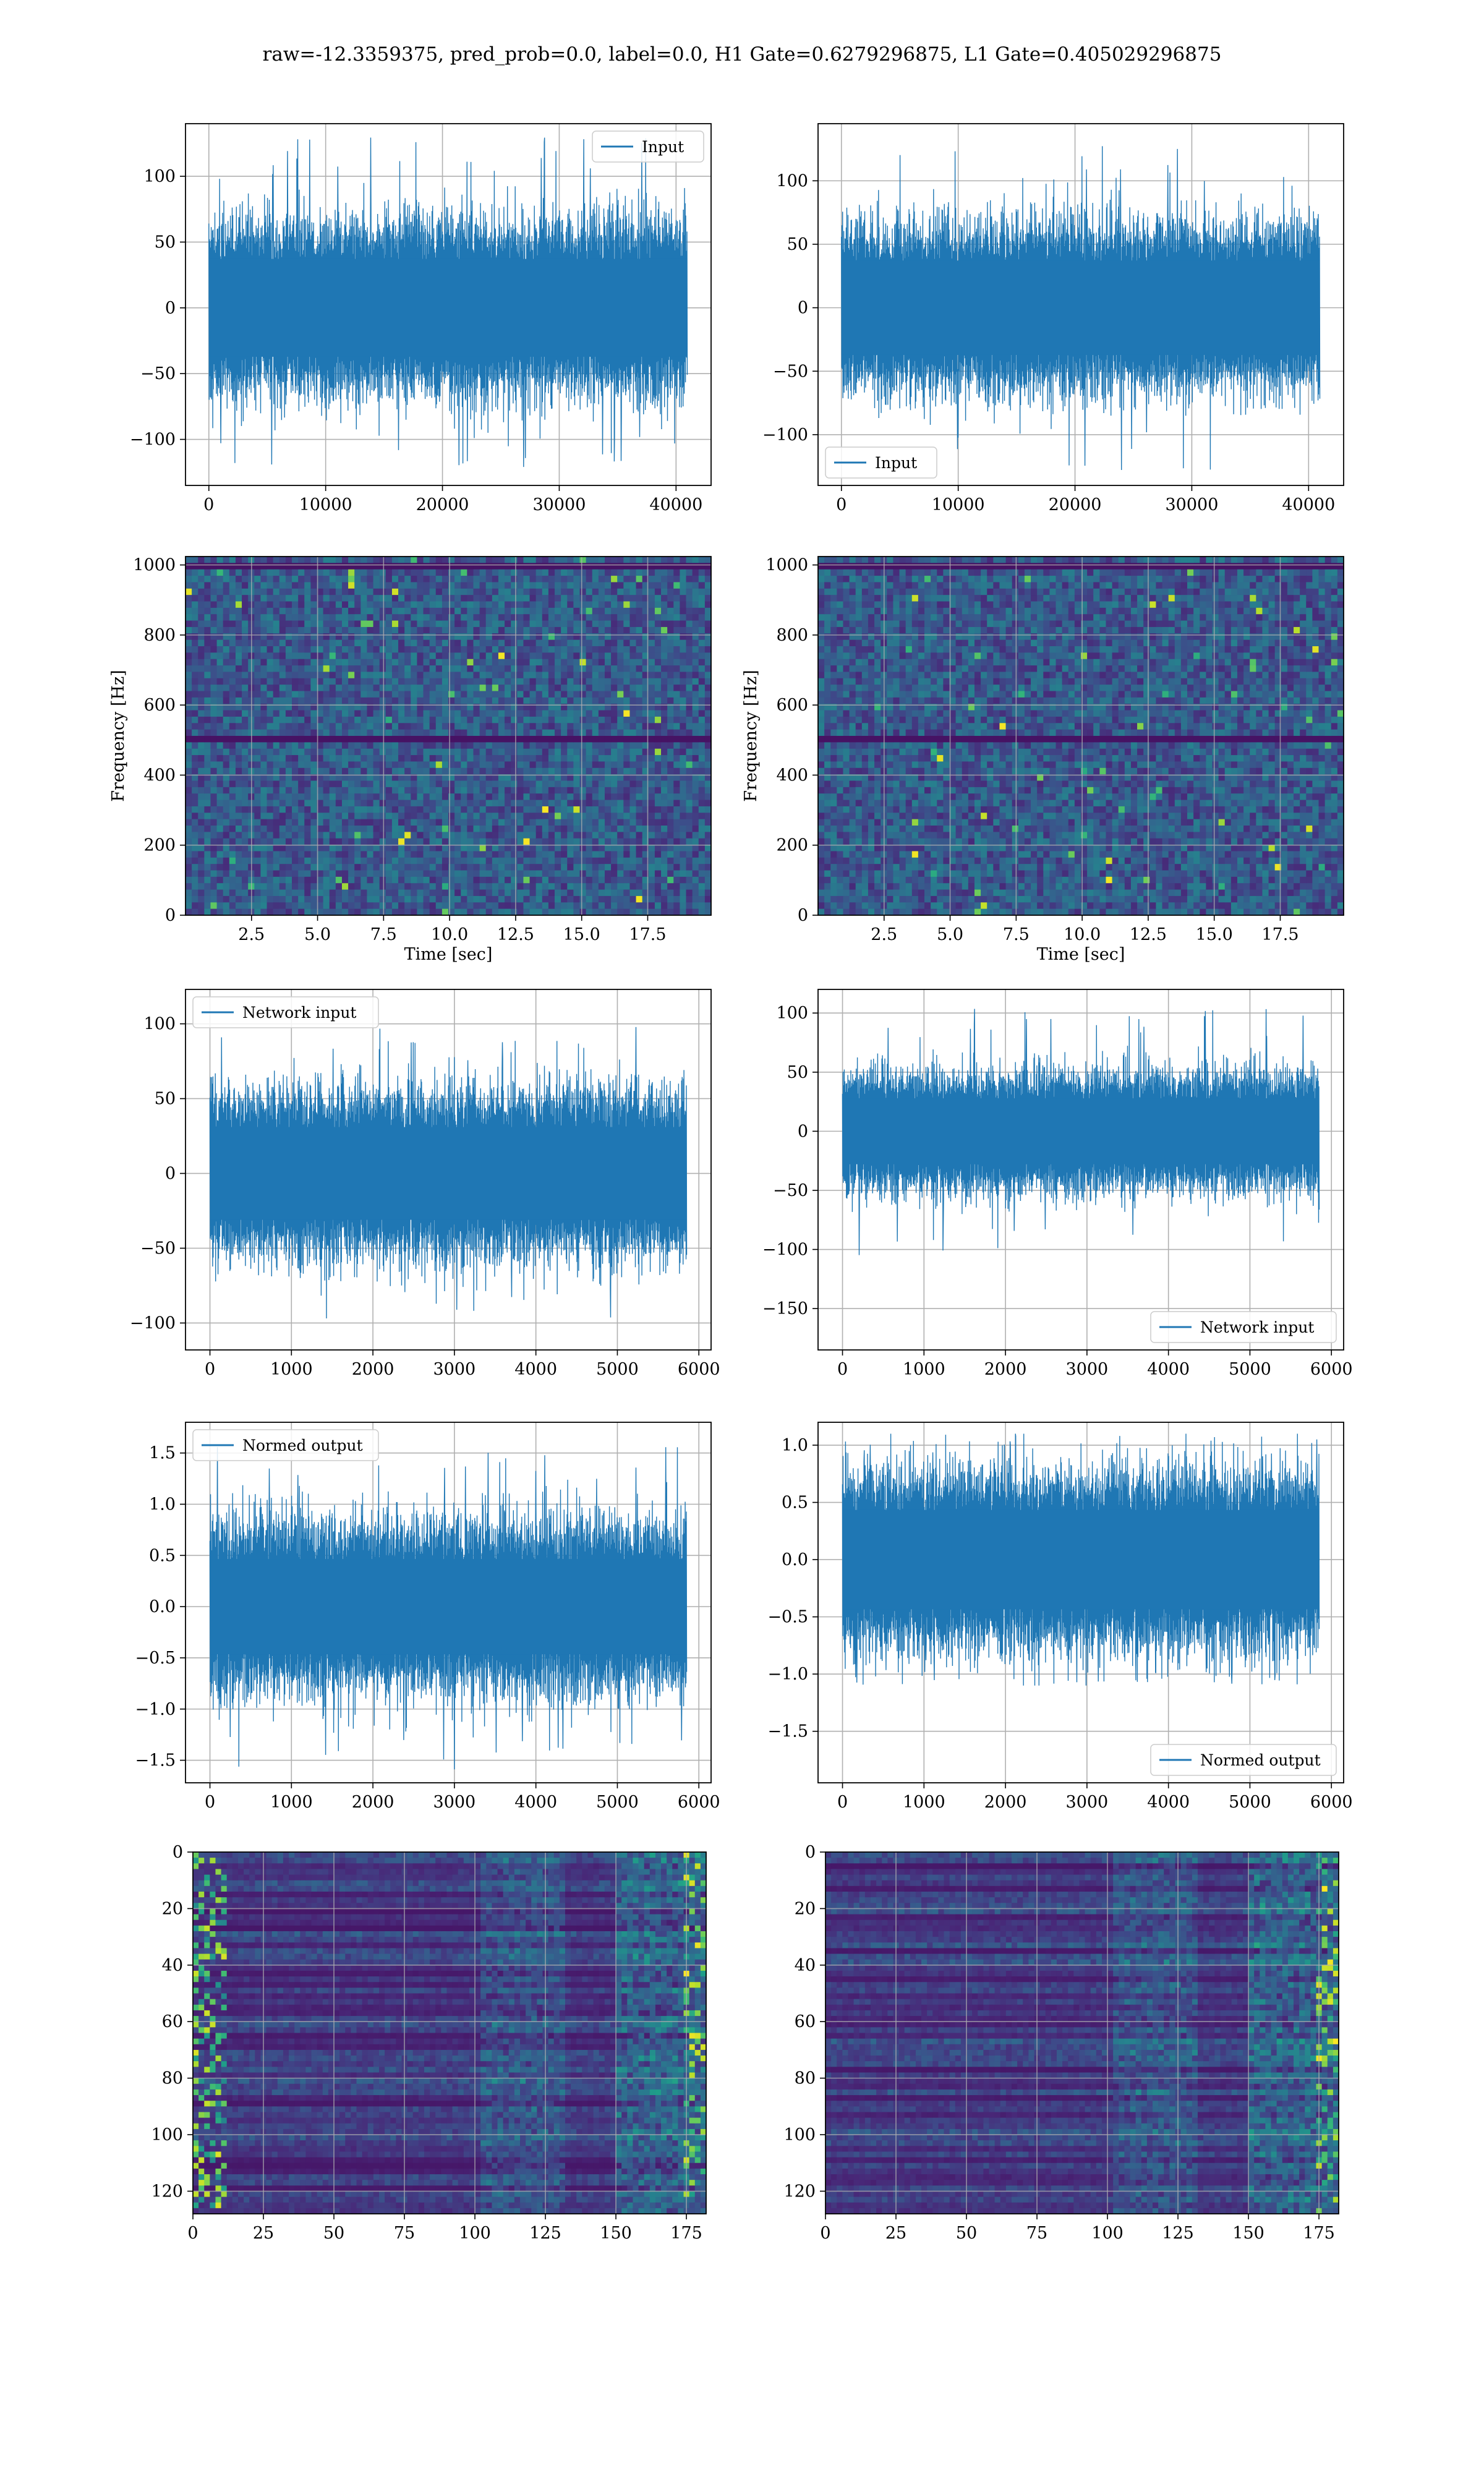 The height and width of the screenshot is (2476, 1484). Describe the element at coordinates (958, 504) in the screenshot. I see `l1-input-xtick-label: 10000` at that location.